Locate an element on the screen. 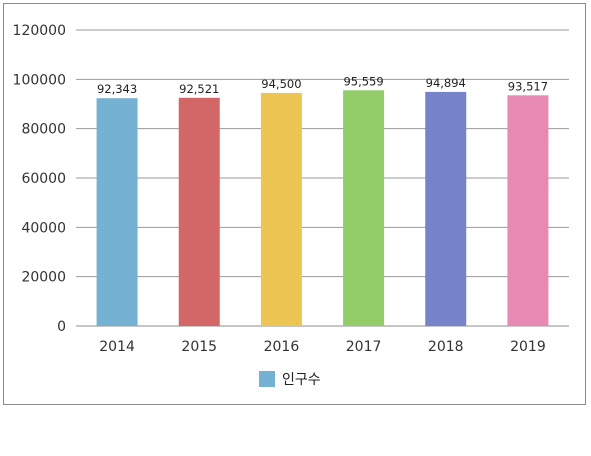 Image resolution: width=591 pixels, height=456 pixels. legend: 인구수 is located at coordinates (290, 379).